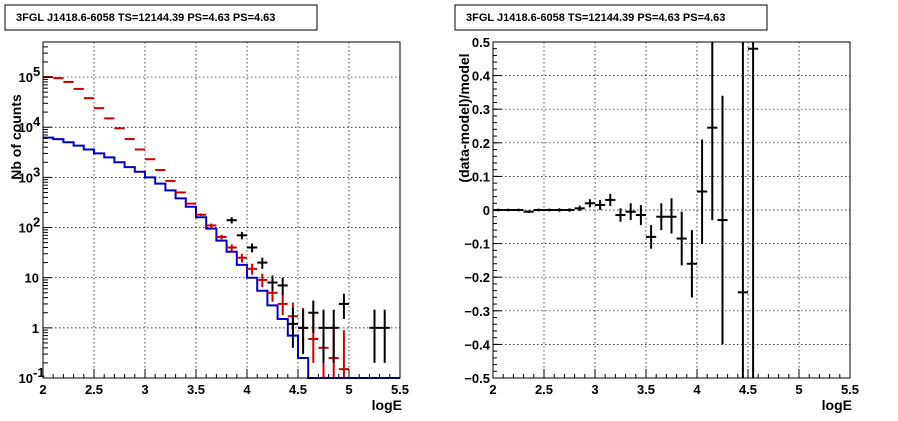 The width and height of the screenshot is (898, 421). I want to click on counts-x-tick-label: 3.5, so click(196, 389).